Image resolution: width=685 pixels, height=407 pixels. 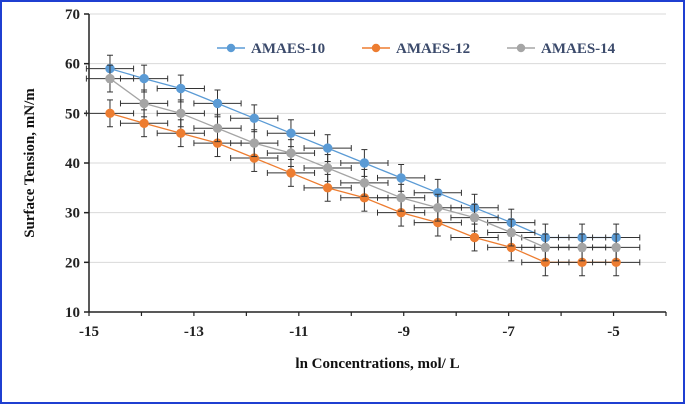 I want to click on x-tick-label: -9, so click(x=403, y=332).